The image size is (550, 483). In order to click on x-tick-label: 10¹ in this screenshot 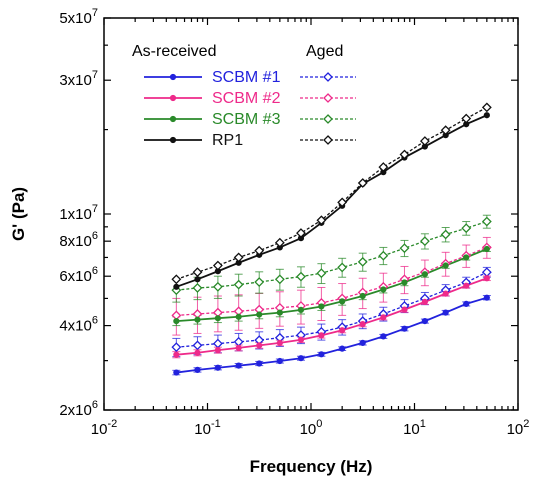, I will do `click(414, 428)`.